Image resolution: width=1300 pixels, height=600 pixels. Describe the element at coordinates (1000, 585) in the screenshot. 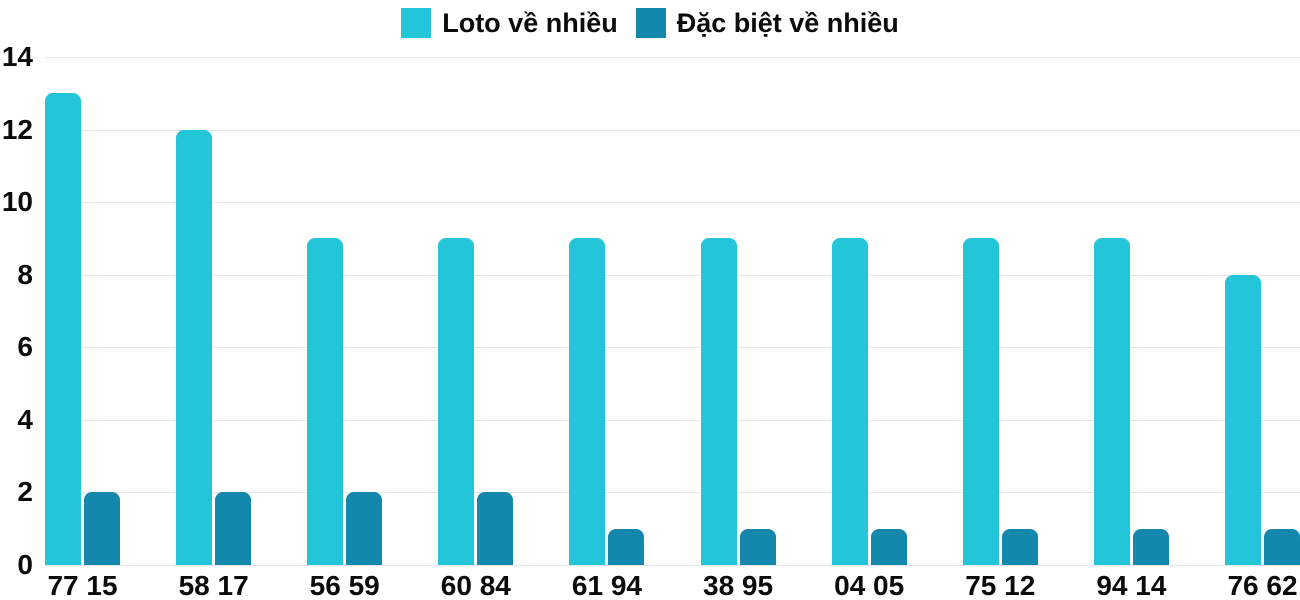

I see `x-axis-label: 75 12` at that location.